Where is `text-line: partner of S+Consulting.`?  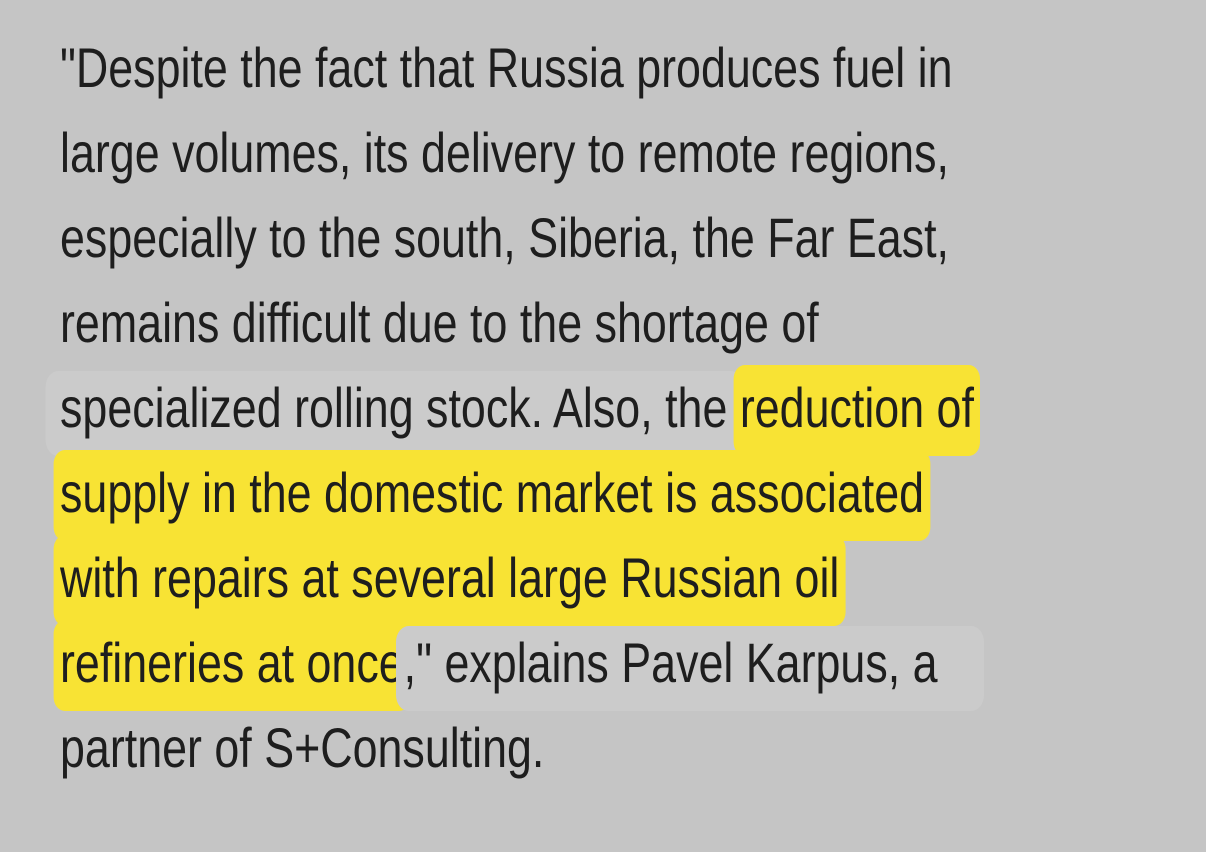 text-line: partner of S+Consulting. is located at coordinates (518, 747).